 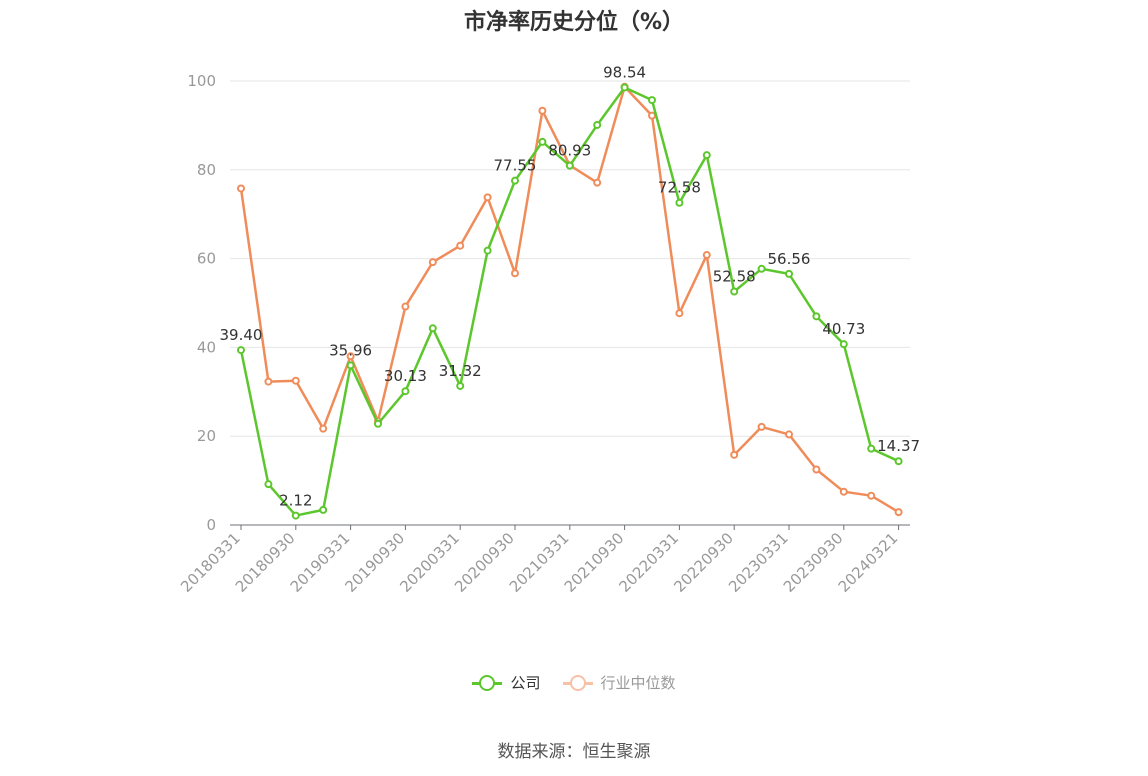 What do you see at coordinates (624, 72) in the screenshot?
I see `data-label-company: 98.54` at bounding box center [624, 72].